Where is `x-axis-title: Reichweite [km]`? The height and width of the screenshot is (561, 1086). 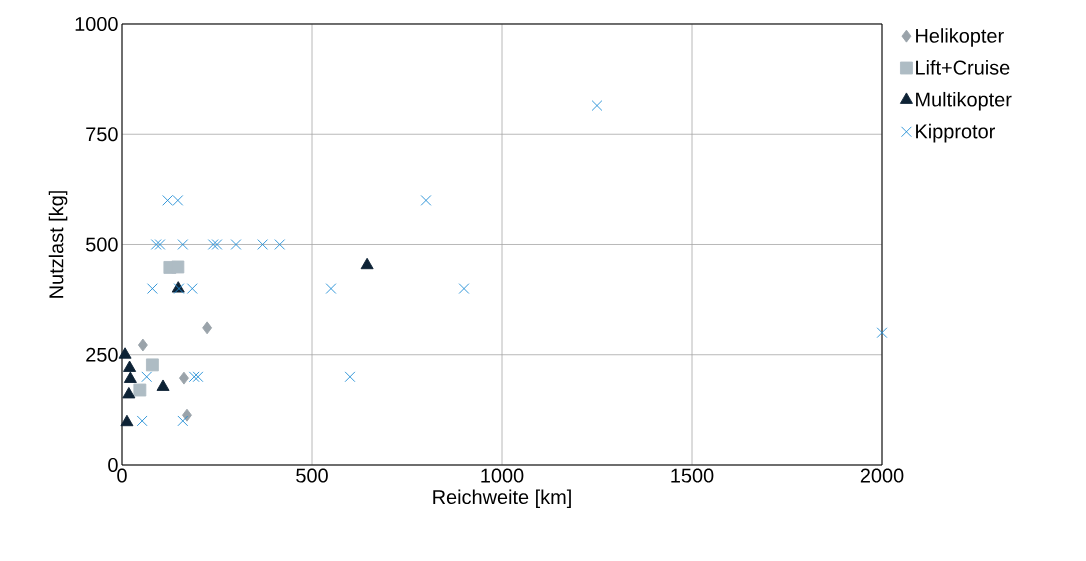 x-axis-title: Reichweite [km] is located at coordinates (502, 499).